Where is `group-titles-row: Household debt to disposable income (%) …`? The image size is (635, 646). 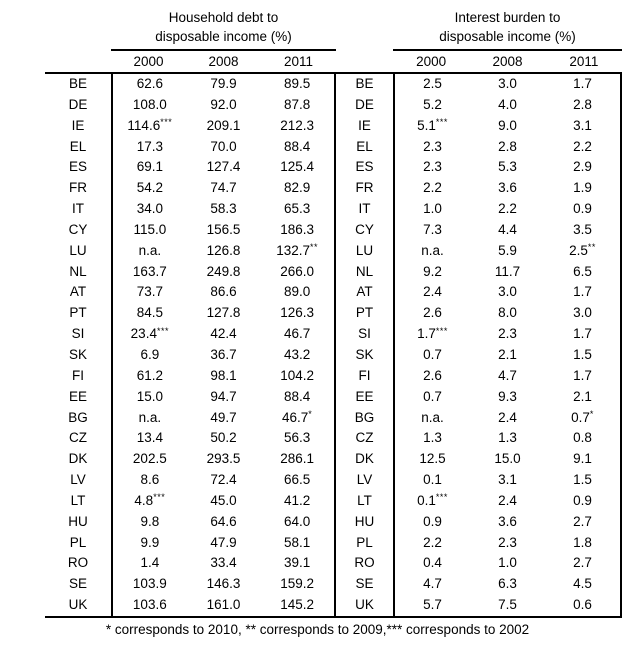
group-titles-row: Household debt to disposable income (%) … is located at coordinates (333, 29).